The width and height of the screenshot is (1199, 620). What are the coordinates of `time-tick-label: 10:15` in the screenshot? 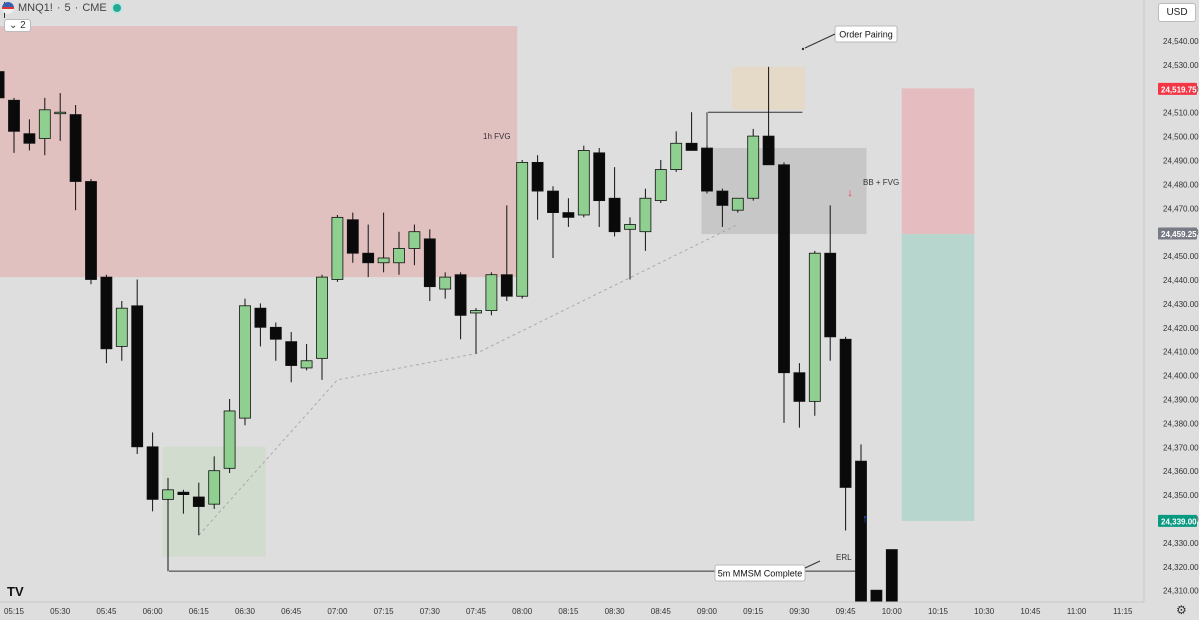 It's located at (938, 611).